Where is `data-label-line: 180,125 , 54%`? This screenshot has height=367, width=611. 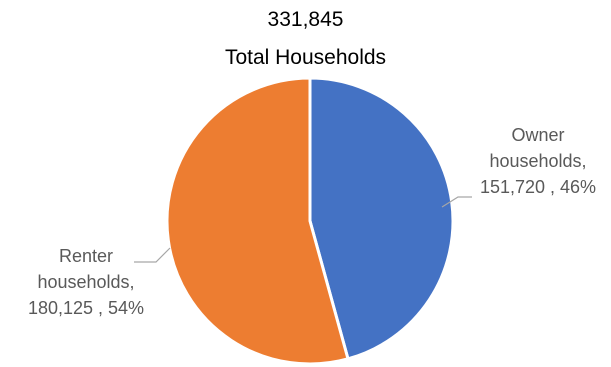 data-label-line: 180,125 , 54% is located at coordinates (86, 308).